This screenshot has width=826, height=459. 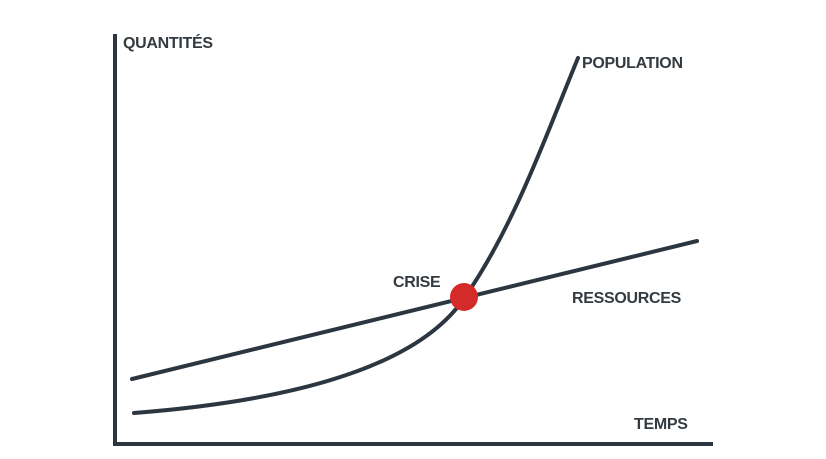 What do you see at coordinates (168, 42) in the screenshot?
I see `y-axis-label: QUANTITÉS` at bounding box center [168, 42].